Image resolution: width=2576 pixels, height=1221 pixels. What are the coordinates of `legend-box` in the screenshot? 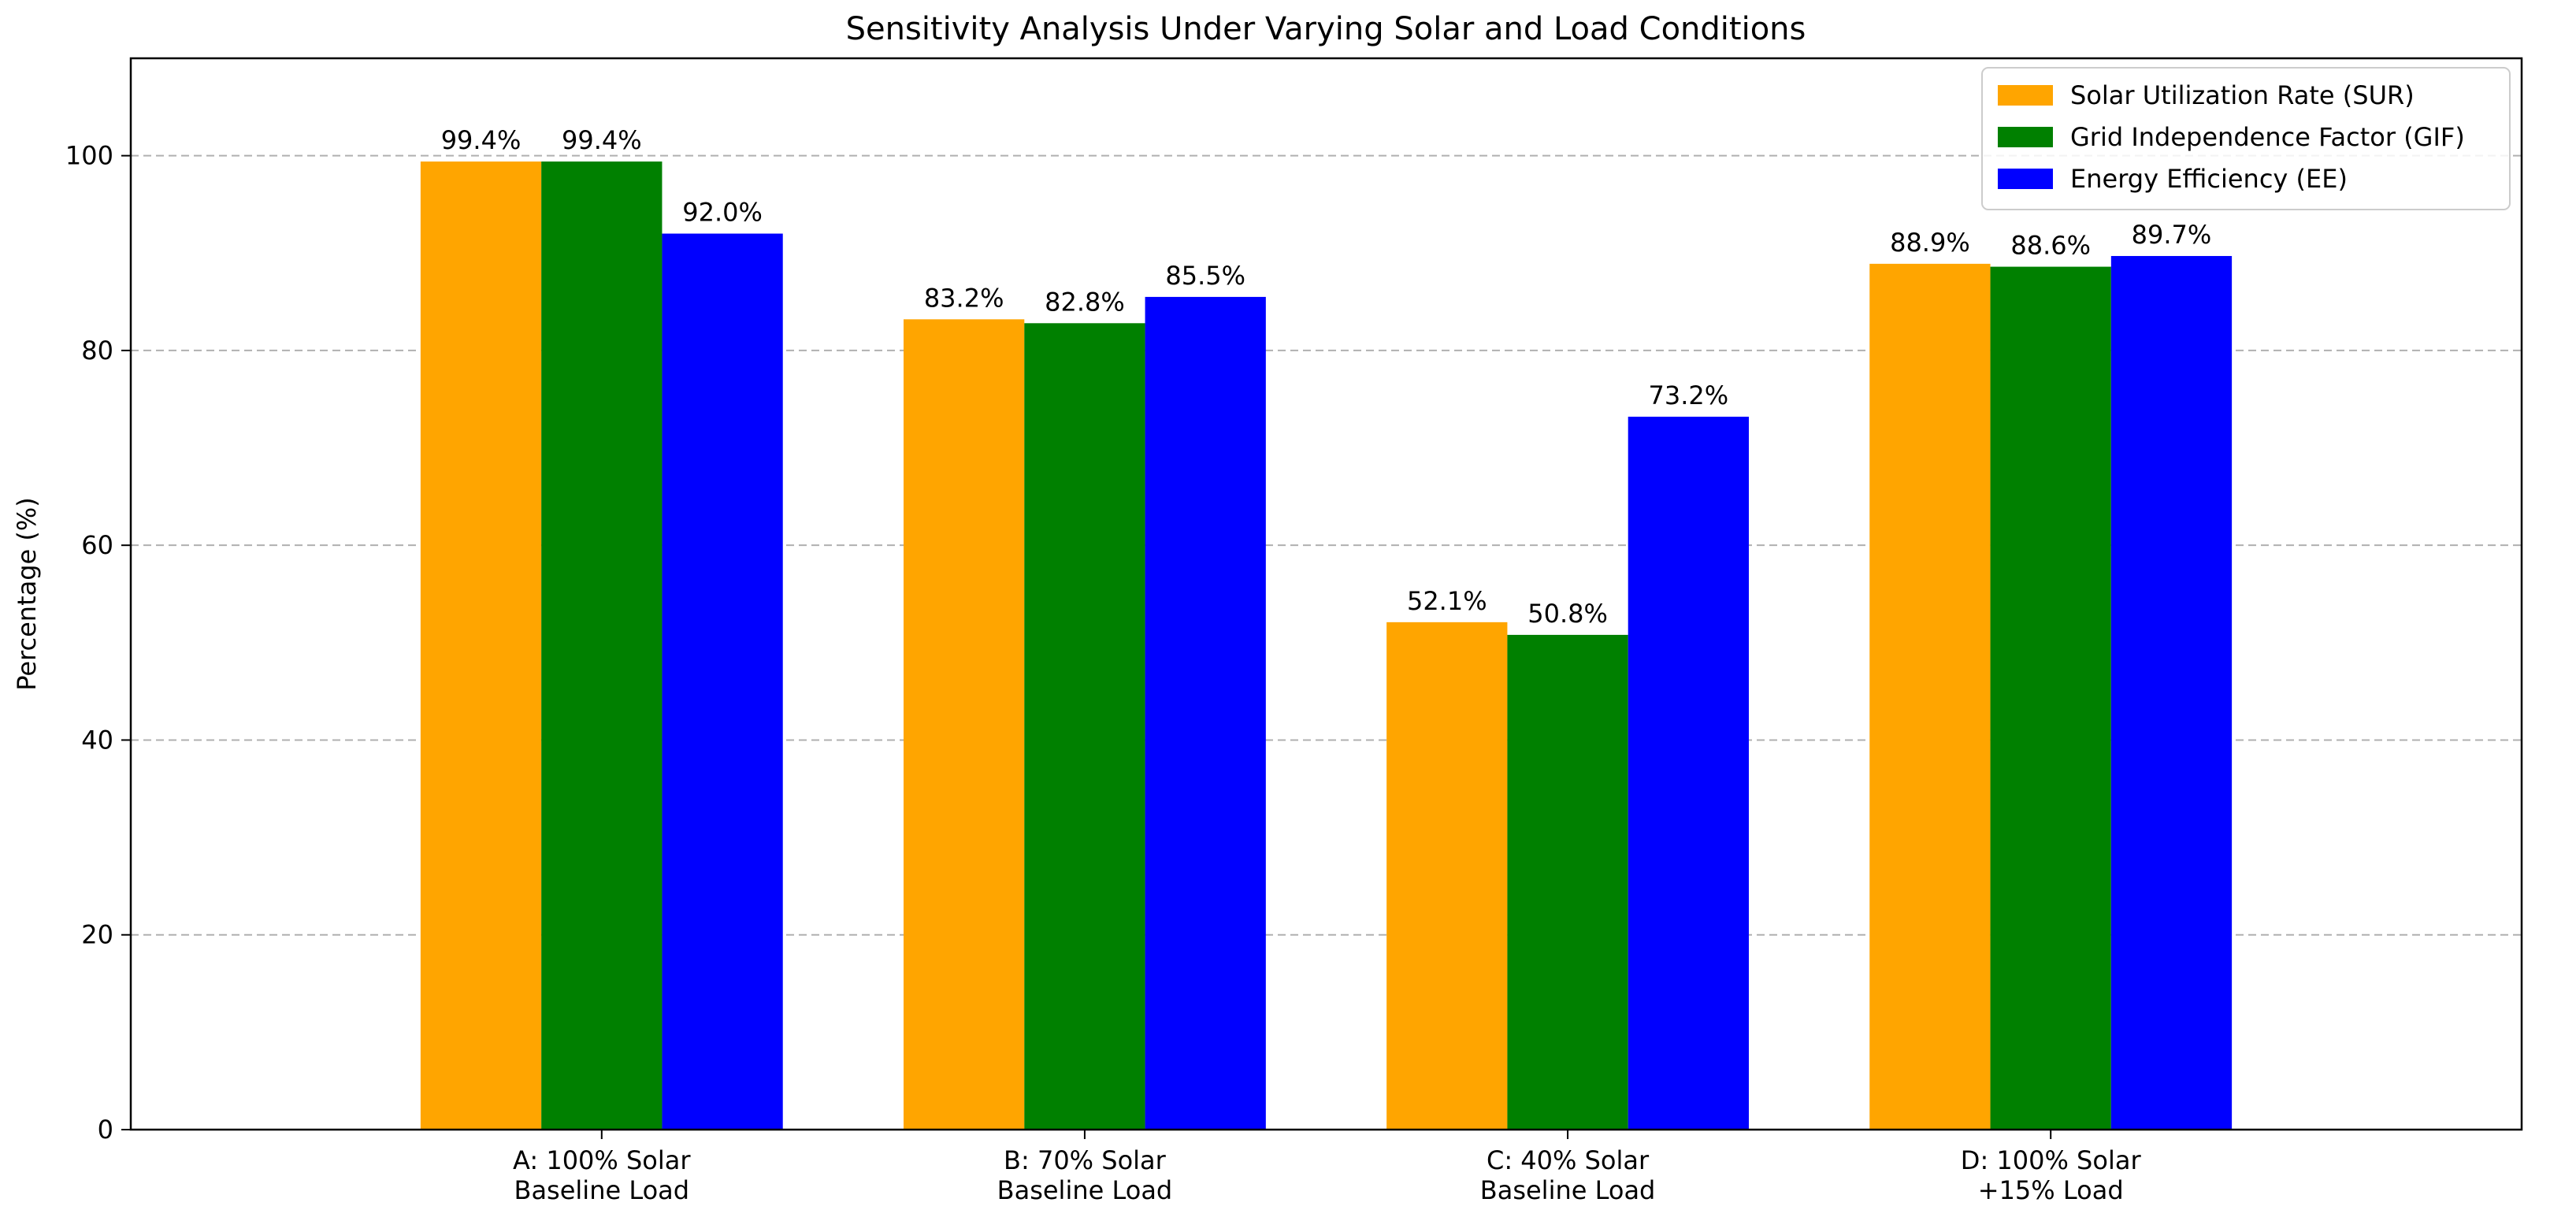 It's located at (2246, 138).